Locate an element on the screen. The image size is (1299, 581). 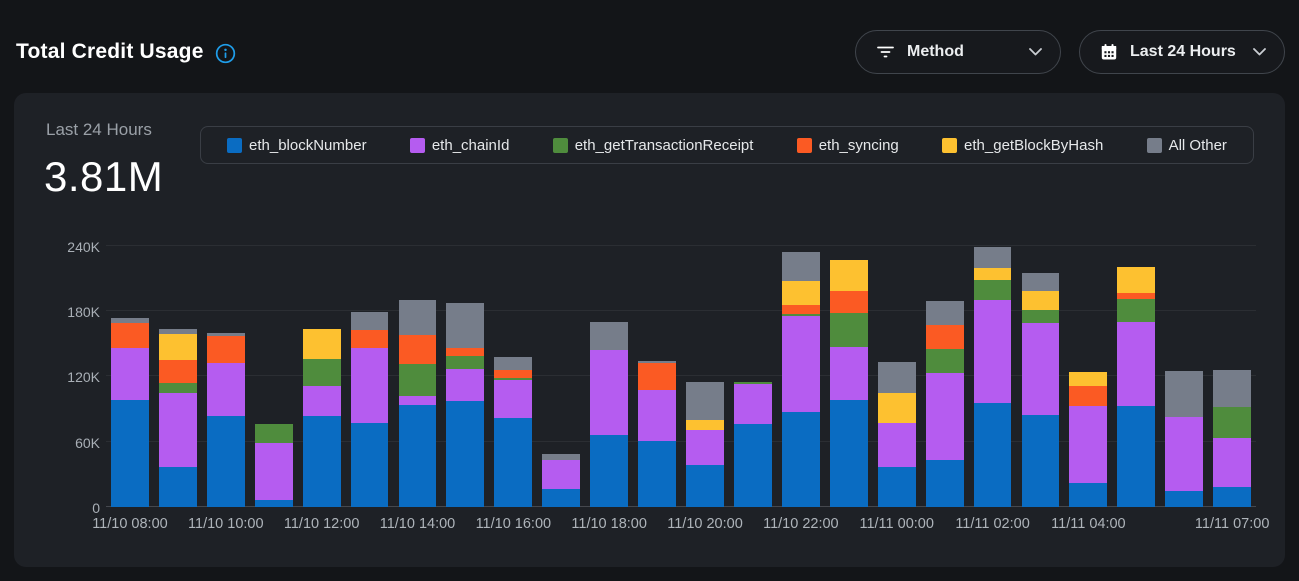
method-filter-dropdown: Method is located at coordinates (958, 52).